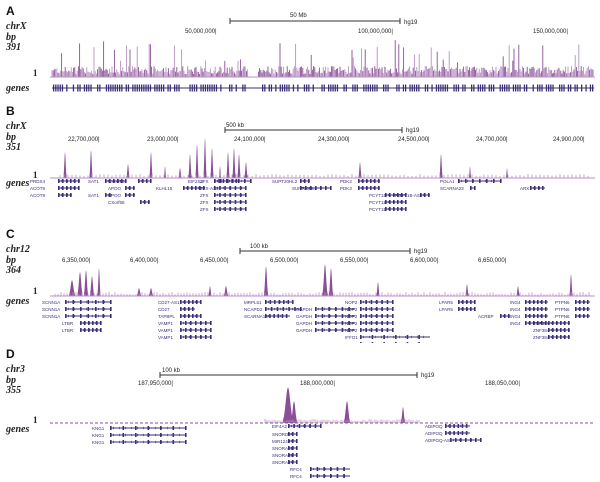  Describe the element at coordinates (196, 181) in the screenshot. I see `gene-name: EIF2S3` at that location.